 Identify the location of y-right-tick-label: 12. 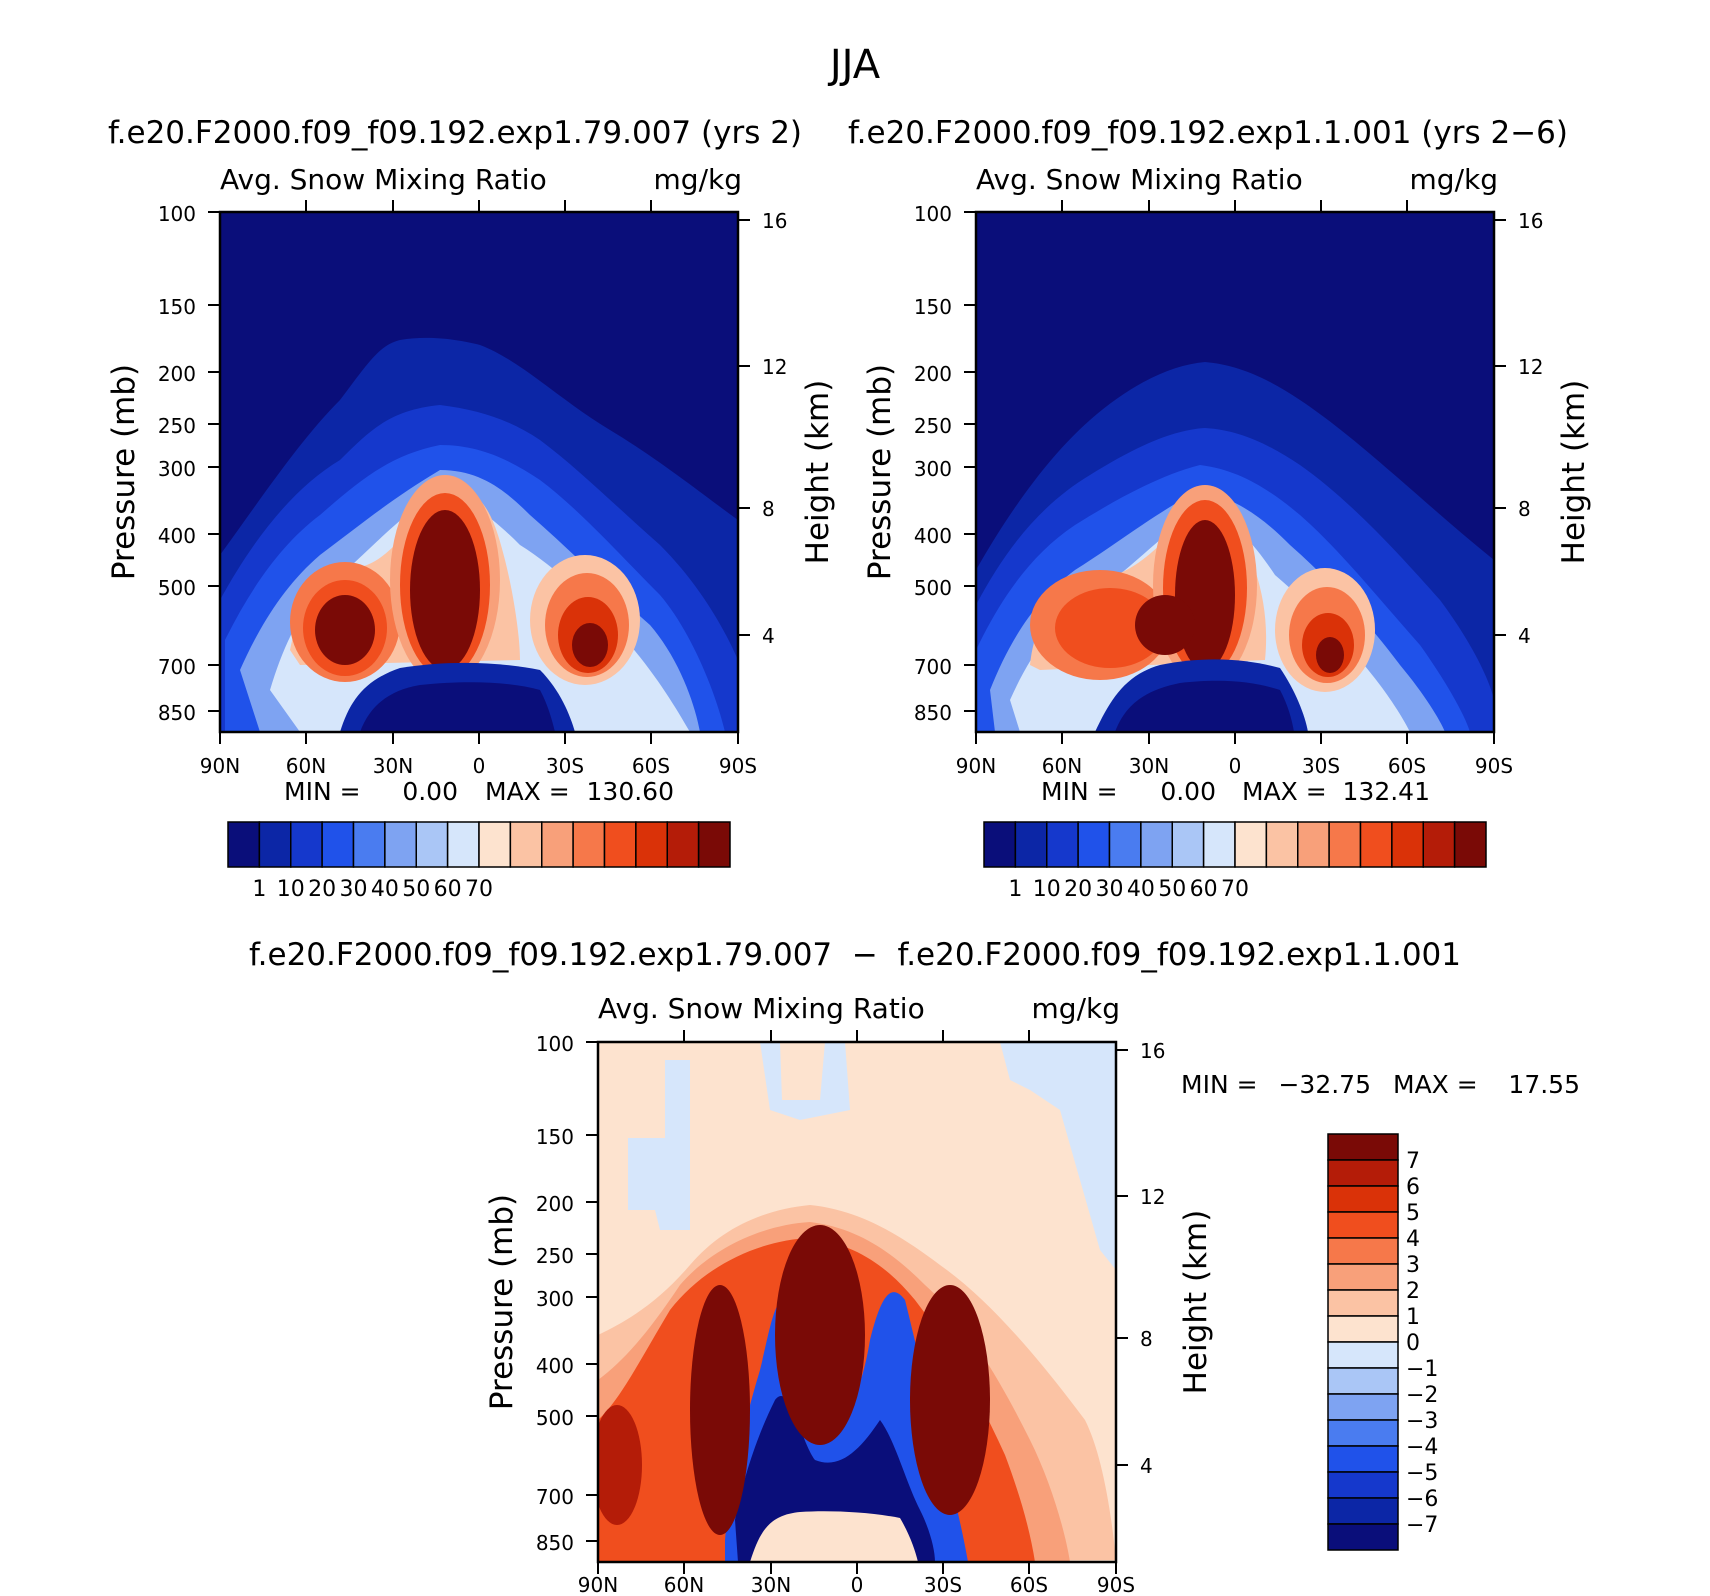
(1152, 1197).